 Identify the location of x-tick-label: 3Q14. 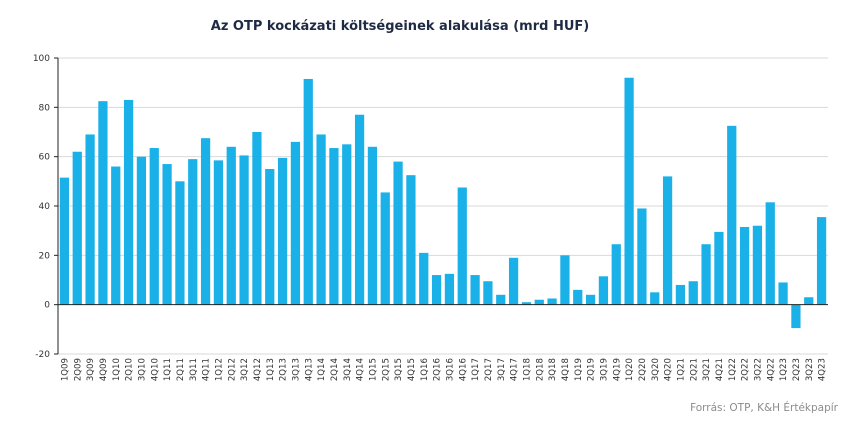
(348, 369).